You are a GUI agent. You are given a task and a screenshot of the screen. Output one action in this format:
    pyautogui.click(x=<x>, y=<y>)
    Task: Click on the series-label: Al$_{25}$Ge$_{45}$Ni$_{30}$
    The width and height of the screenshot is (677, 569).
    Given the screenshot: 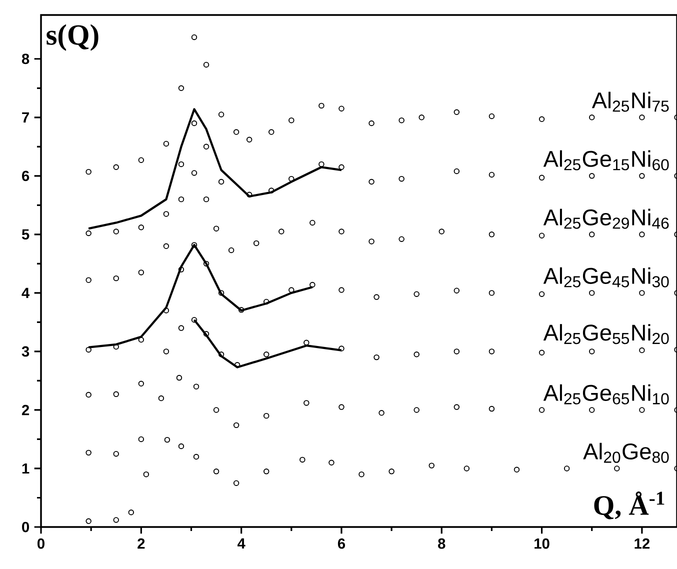 What is the action you would take?
    pyautogui.click(x=606, y=277)
    